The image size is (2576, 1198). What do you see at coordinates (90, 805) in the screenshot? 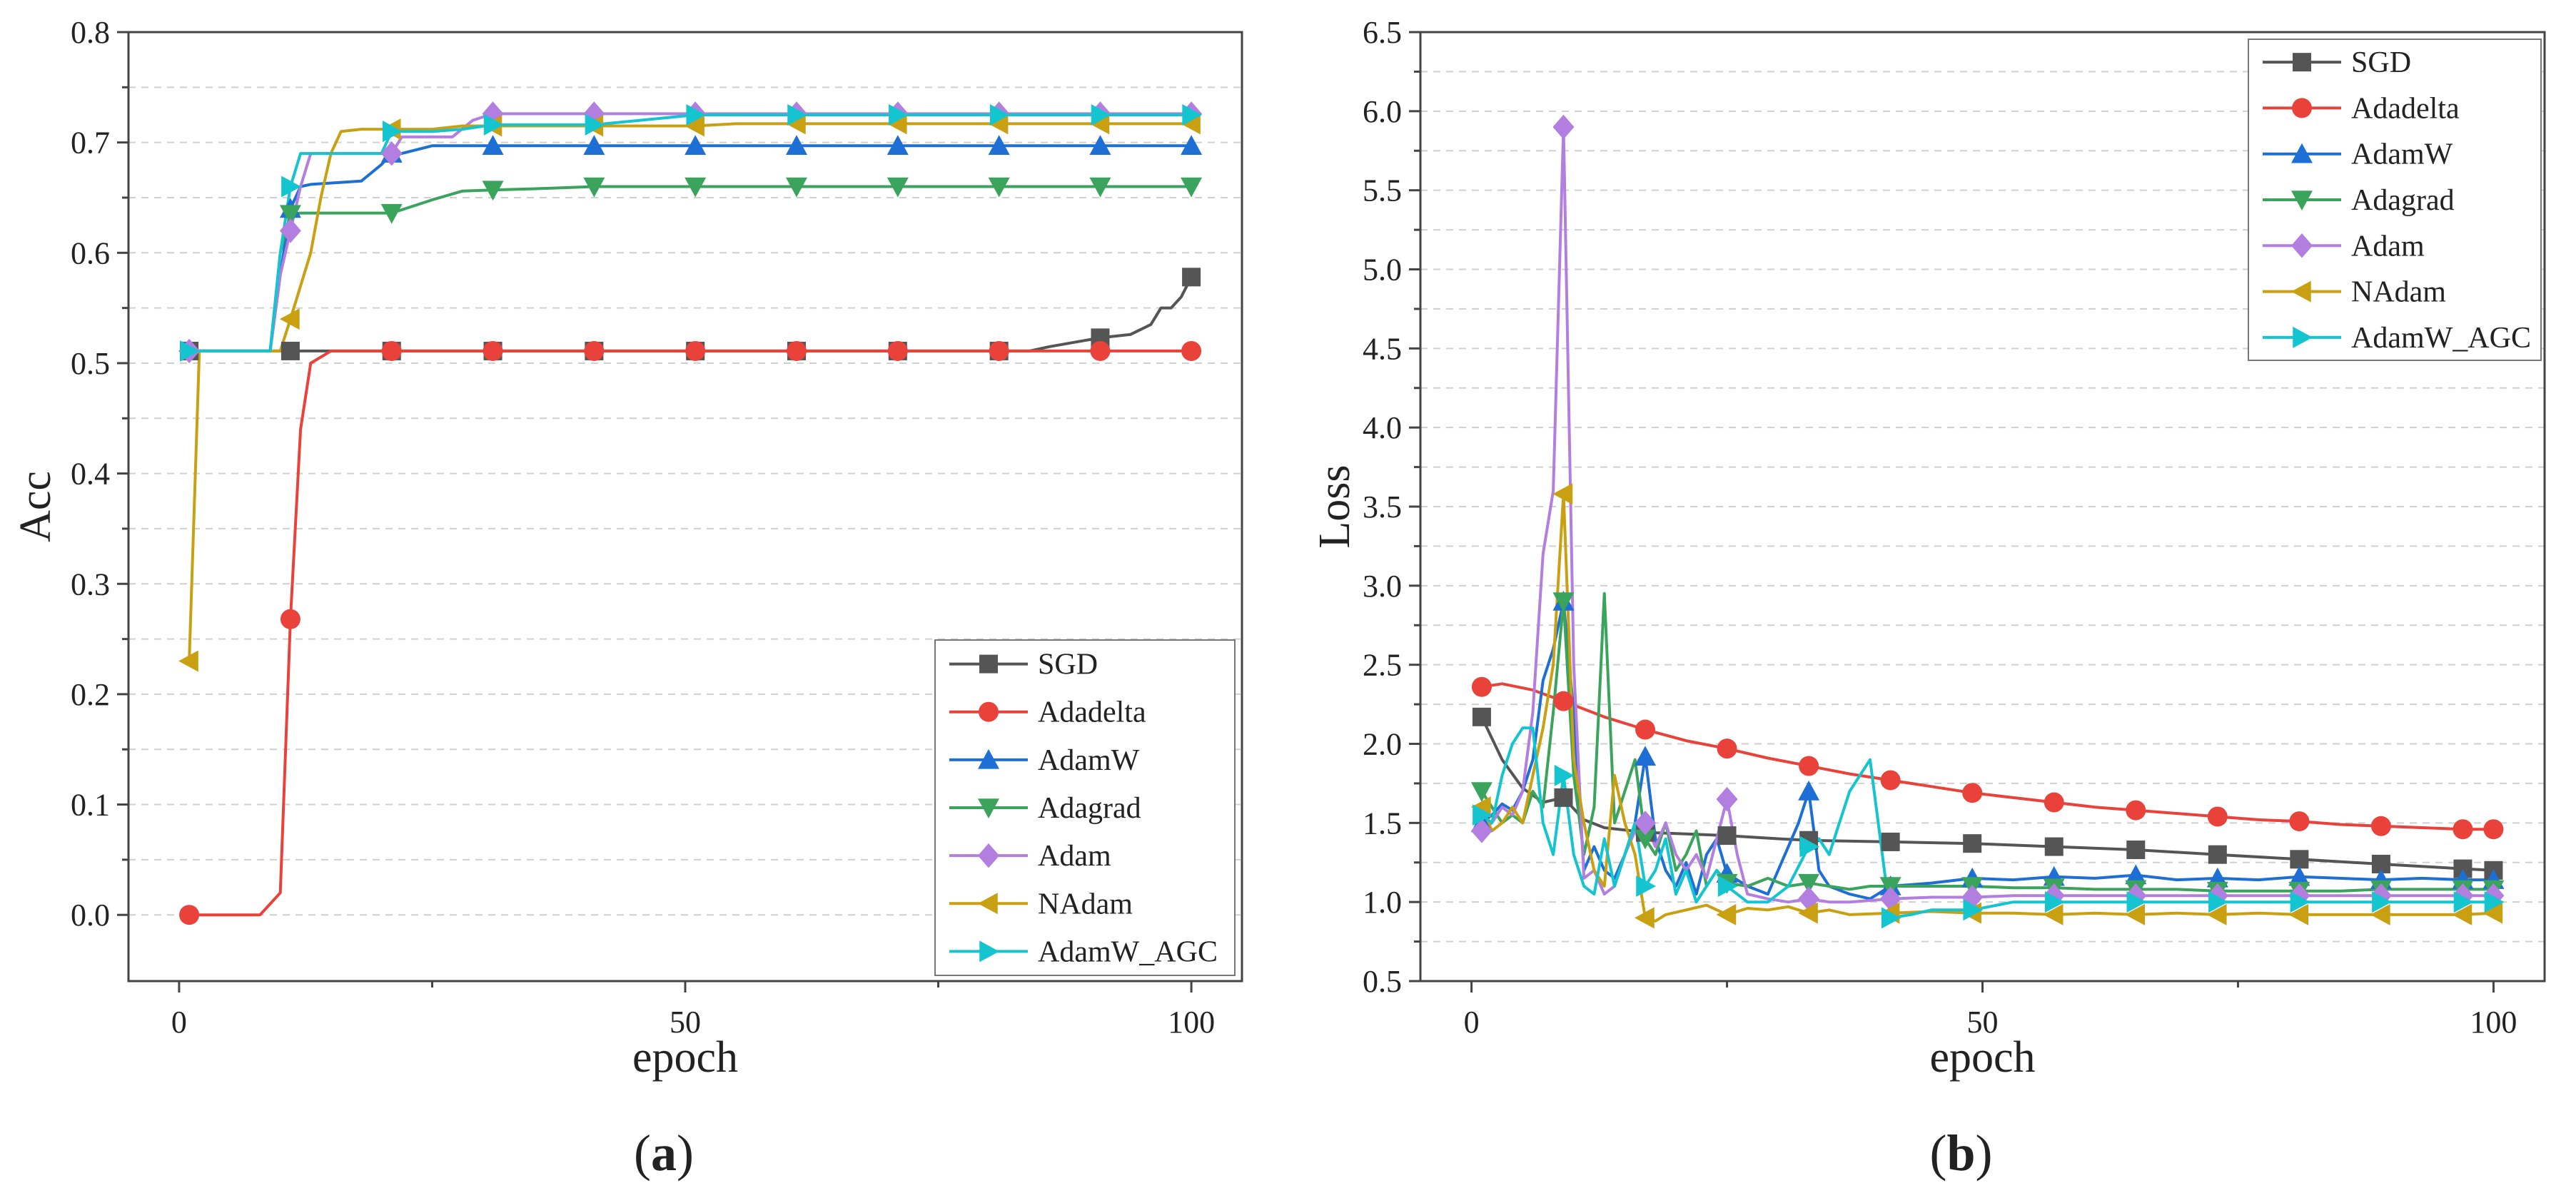
I see `y-tick-label: 0.1` at bounding box center [90, 805].